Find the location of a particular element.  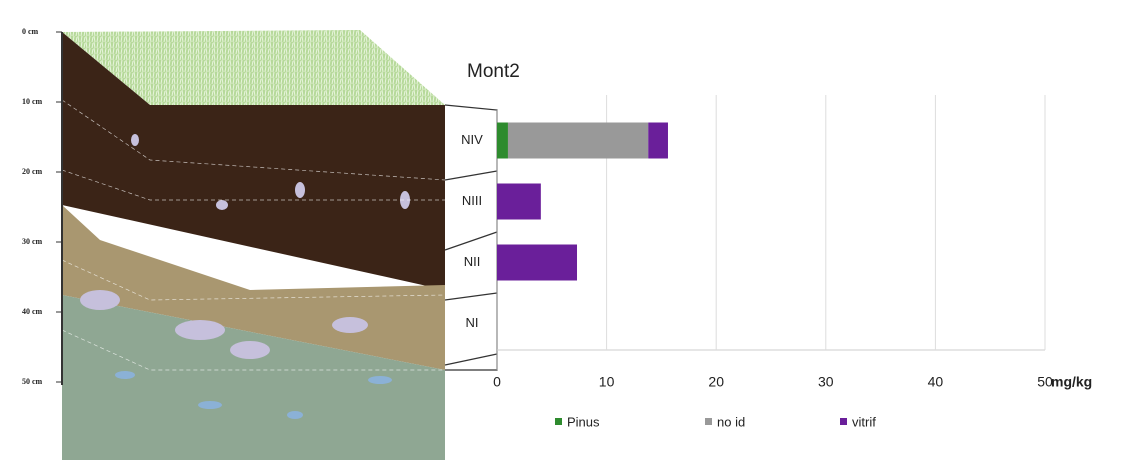

stones is located at coordinates (245, 246).